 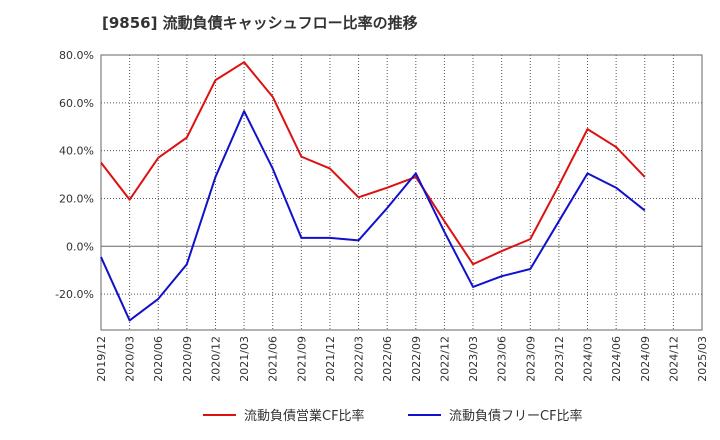 I want to click on x-tick-label: 2024/06, so click(x=616, y=359).